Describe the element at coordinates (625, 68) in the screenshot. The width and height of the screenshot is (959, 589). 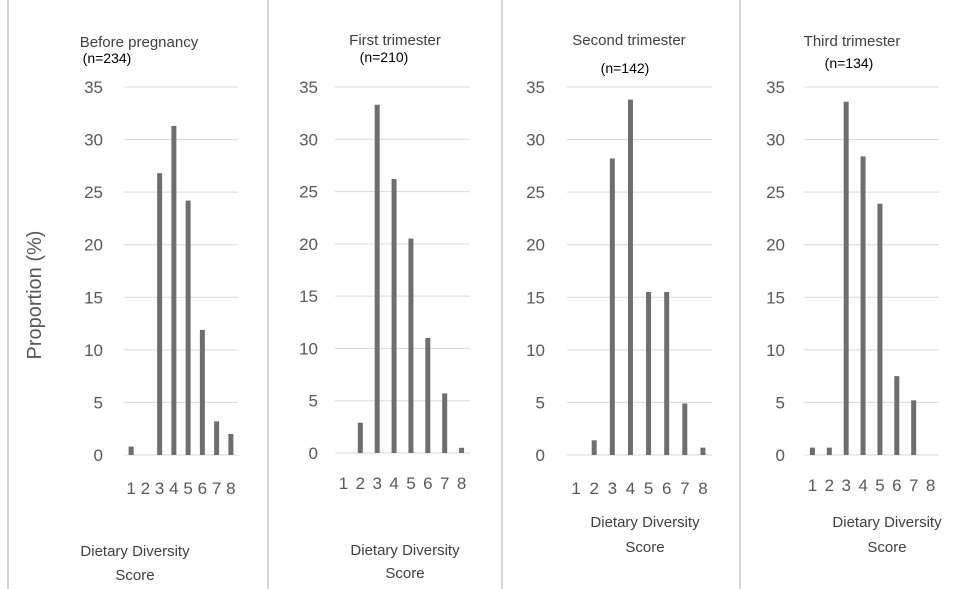
I see `sample-size-label: (n=142)` at that location.